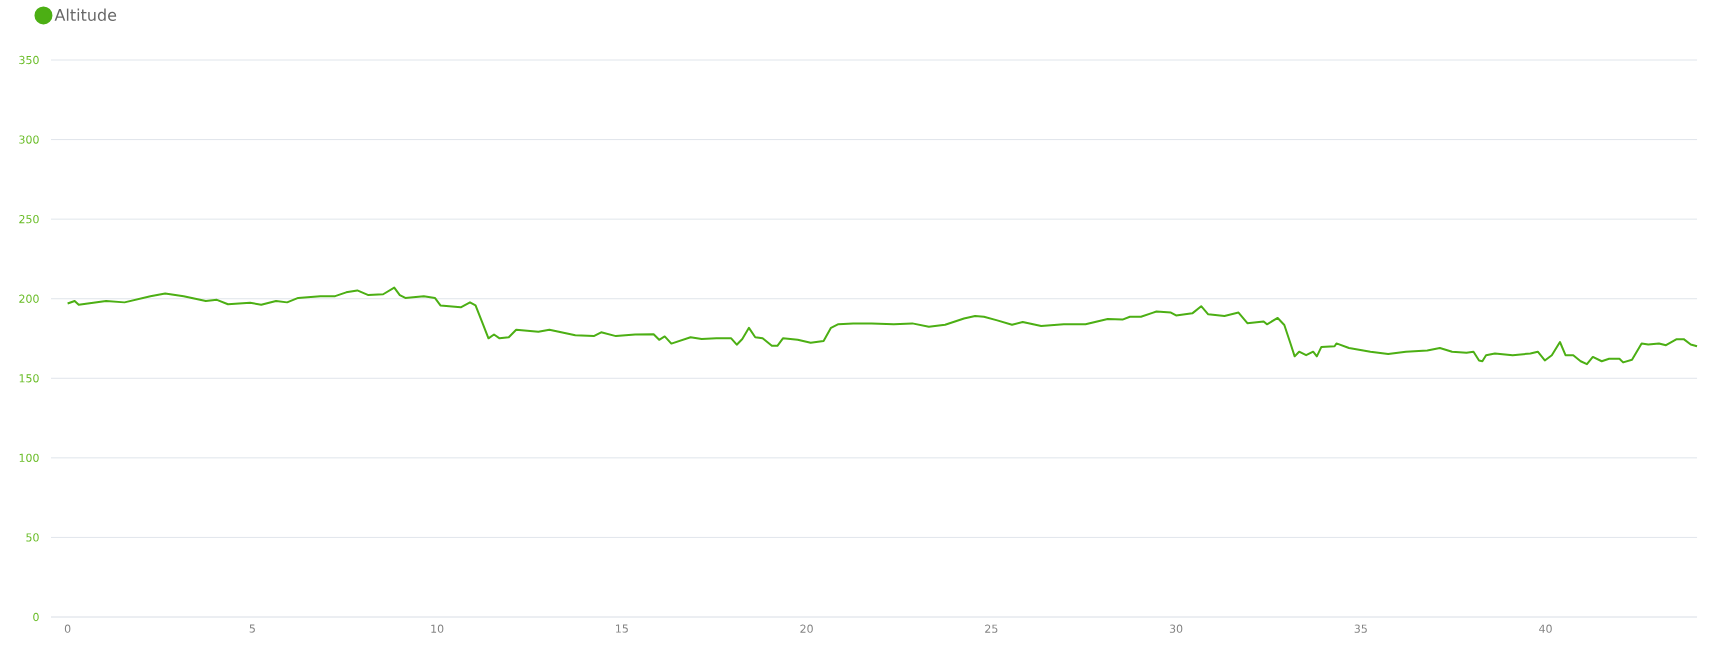 The width and height of the screenshot is (1713, 654). What do you see at coordinates (991, 628) in the screenshot?
I see `x-tick-label: 25` at bounding box center [991, 628].